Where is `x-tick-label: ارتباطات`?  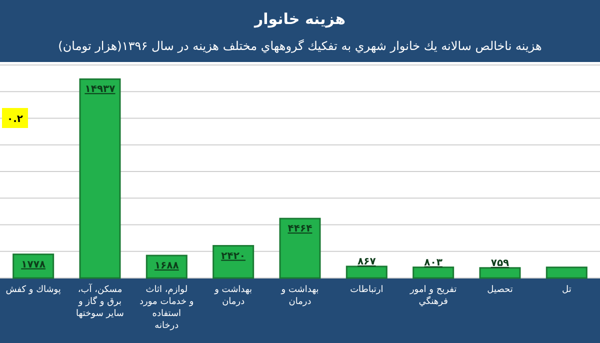
x-tick-label: ارتباطات is located at coordinates (367, 290).